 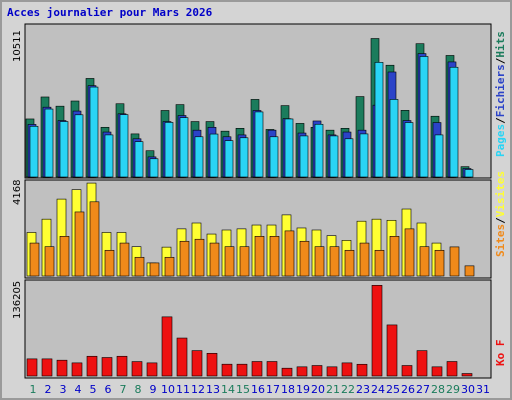 I want to click on day-label-5: 5, so click(x=93, y=389).